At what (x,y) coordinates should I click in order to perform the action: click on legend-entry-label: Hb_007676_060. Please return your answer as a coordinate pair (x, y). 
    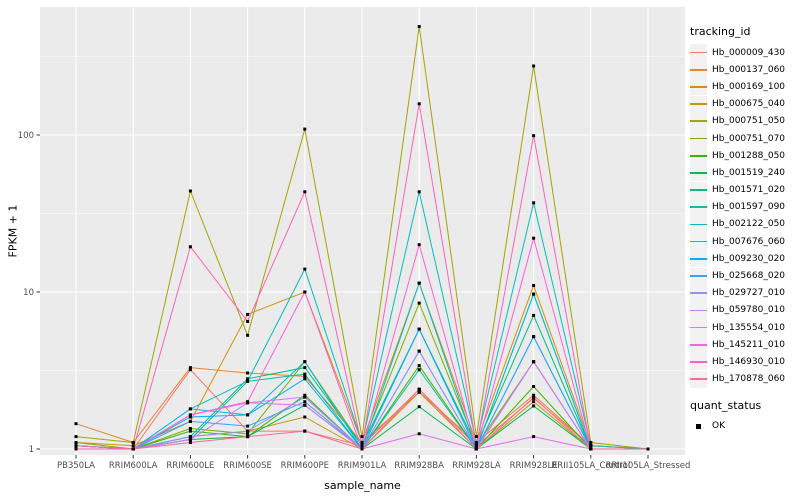
    Looking at the image, I should click on (749, 241).